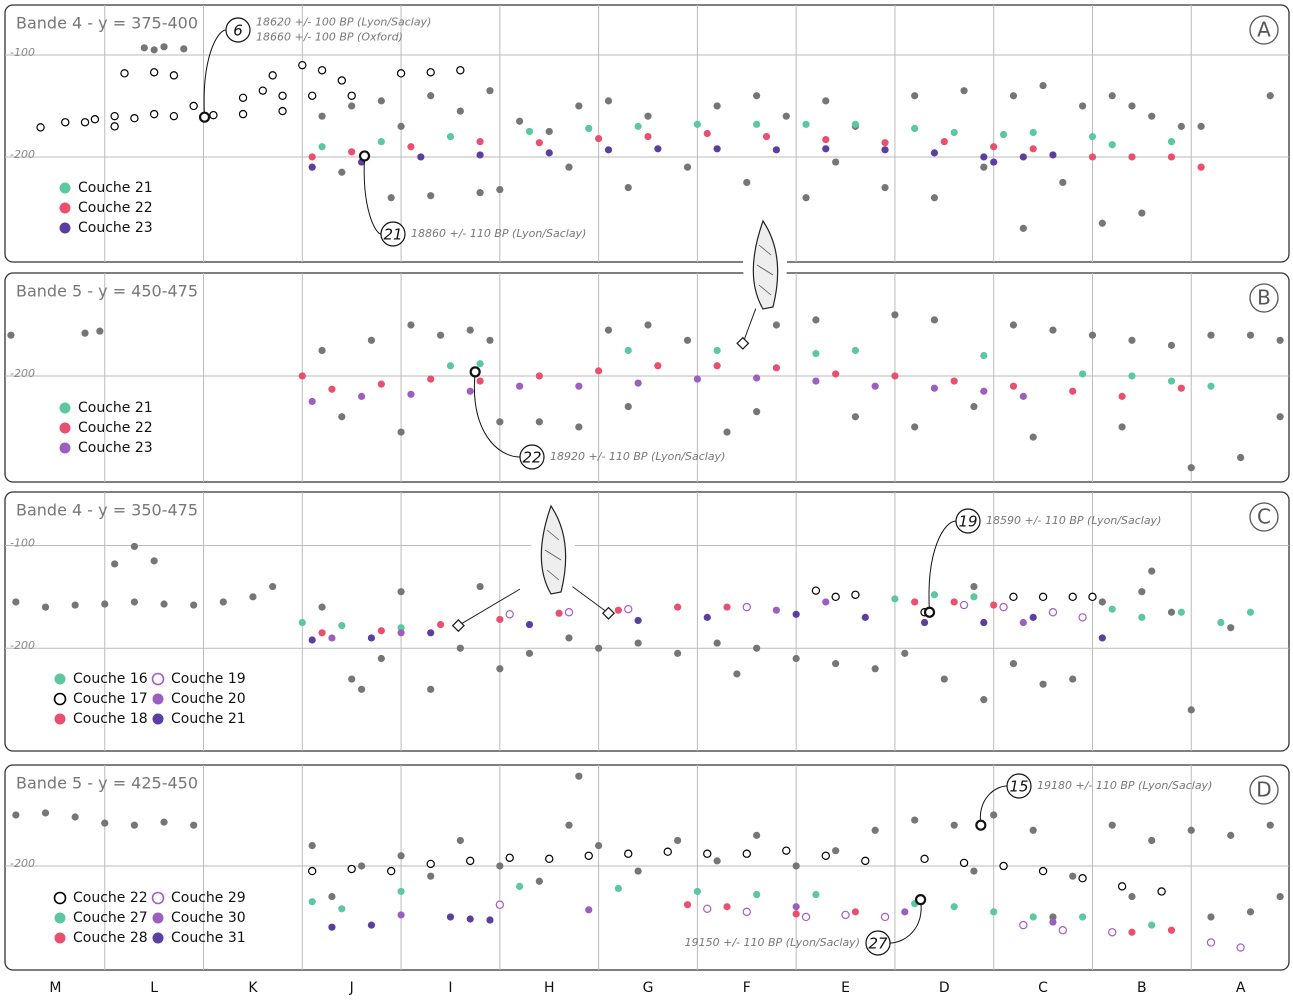 The height and width of the screenshot is (1000, 1293). Describe the element at coordinates (637, 456) in the screenshot. I see `annotation-text: 18920 +/- 110 BP (Lyon/Saclay)` at that location.